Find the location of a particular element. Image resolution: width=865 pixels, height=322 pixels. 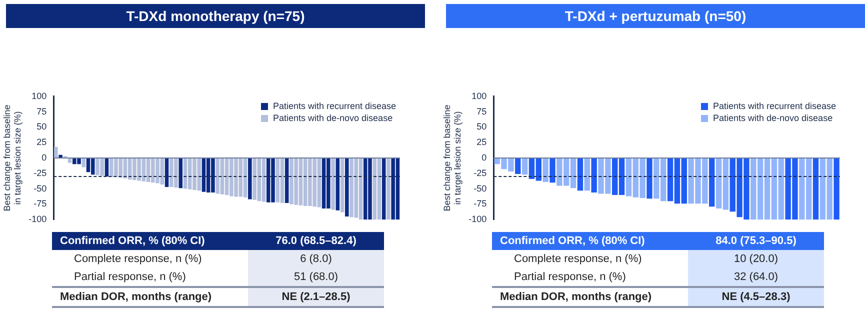

text: NE (2.1–28.5) is located at coordinates (316, 297).